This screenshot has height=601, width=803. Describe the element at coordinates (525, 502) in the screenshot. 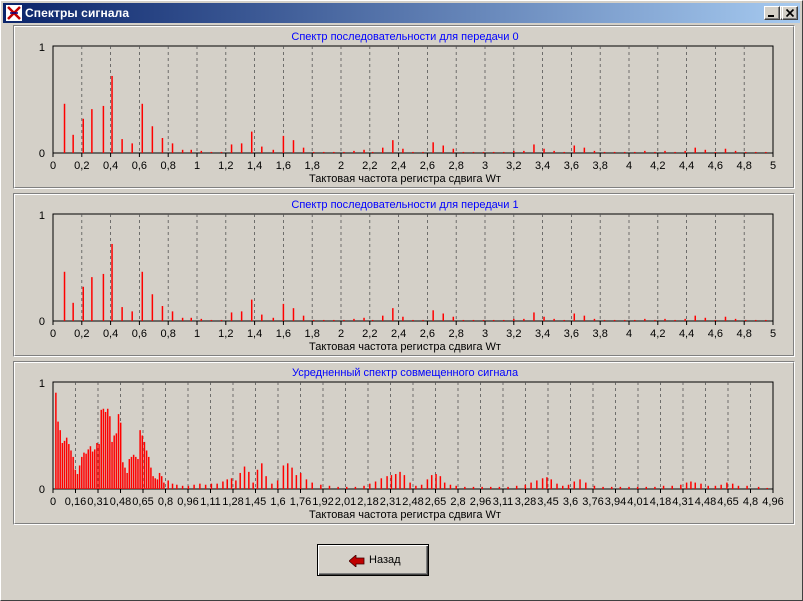

I see `x-tick-label: 3,28` at that location.